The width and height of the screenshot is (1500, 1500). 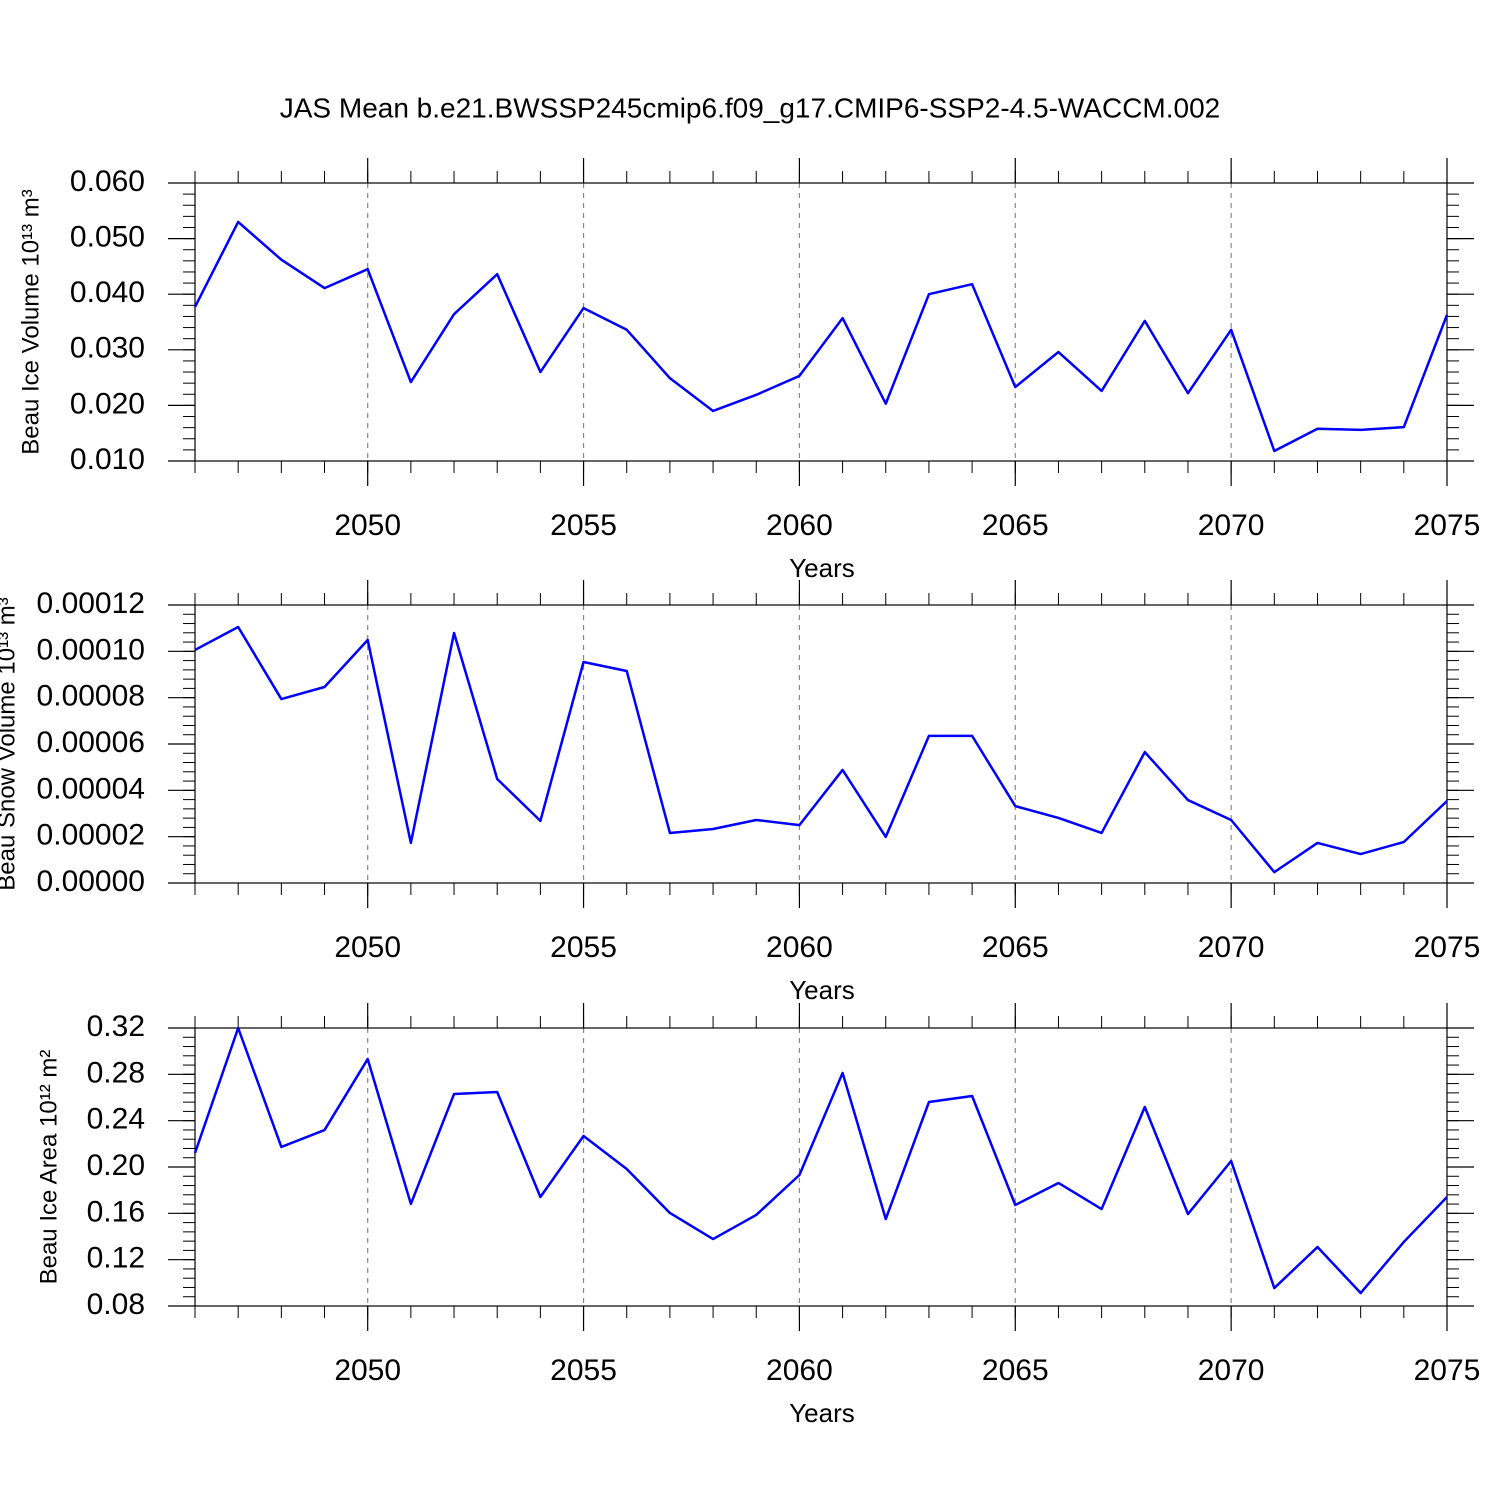 I want to click on y-tick-label: 0.12, so click(x=116, y=1258).